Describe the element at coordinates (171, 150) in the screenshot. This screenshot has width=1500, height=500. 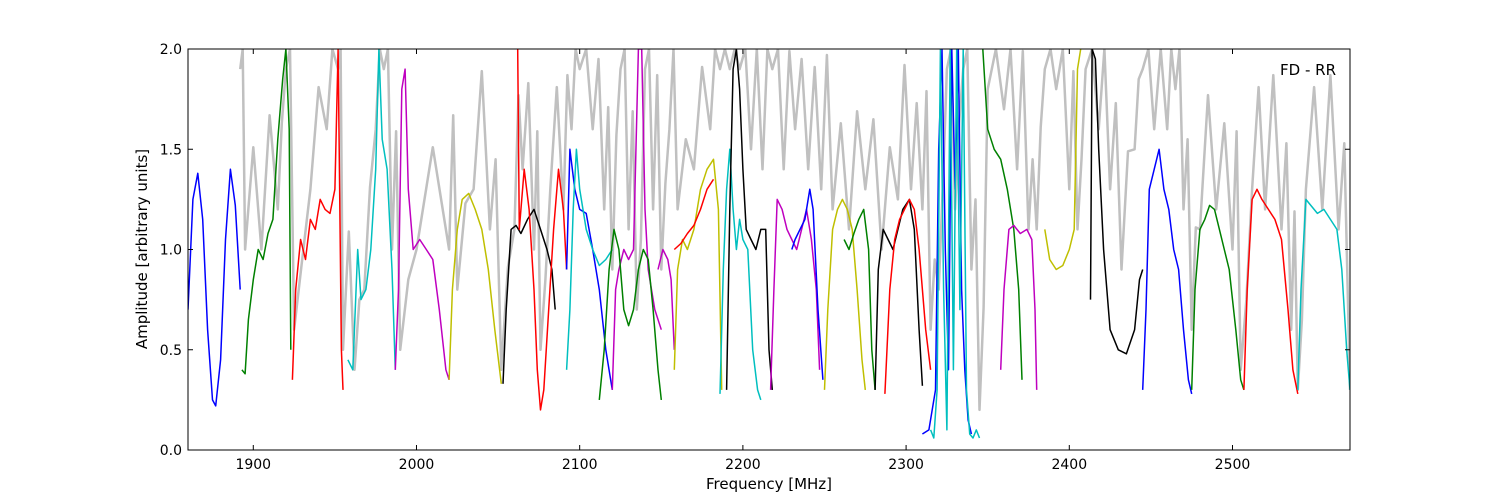
I see `y-tick-label: 1.5` at that location.